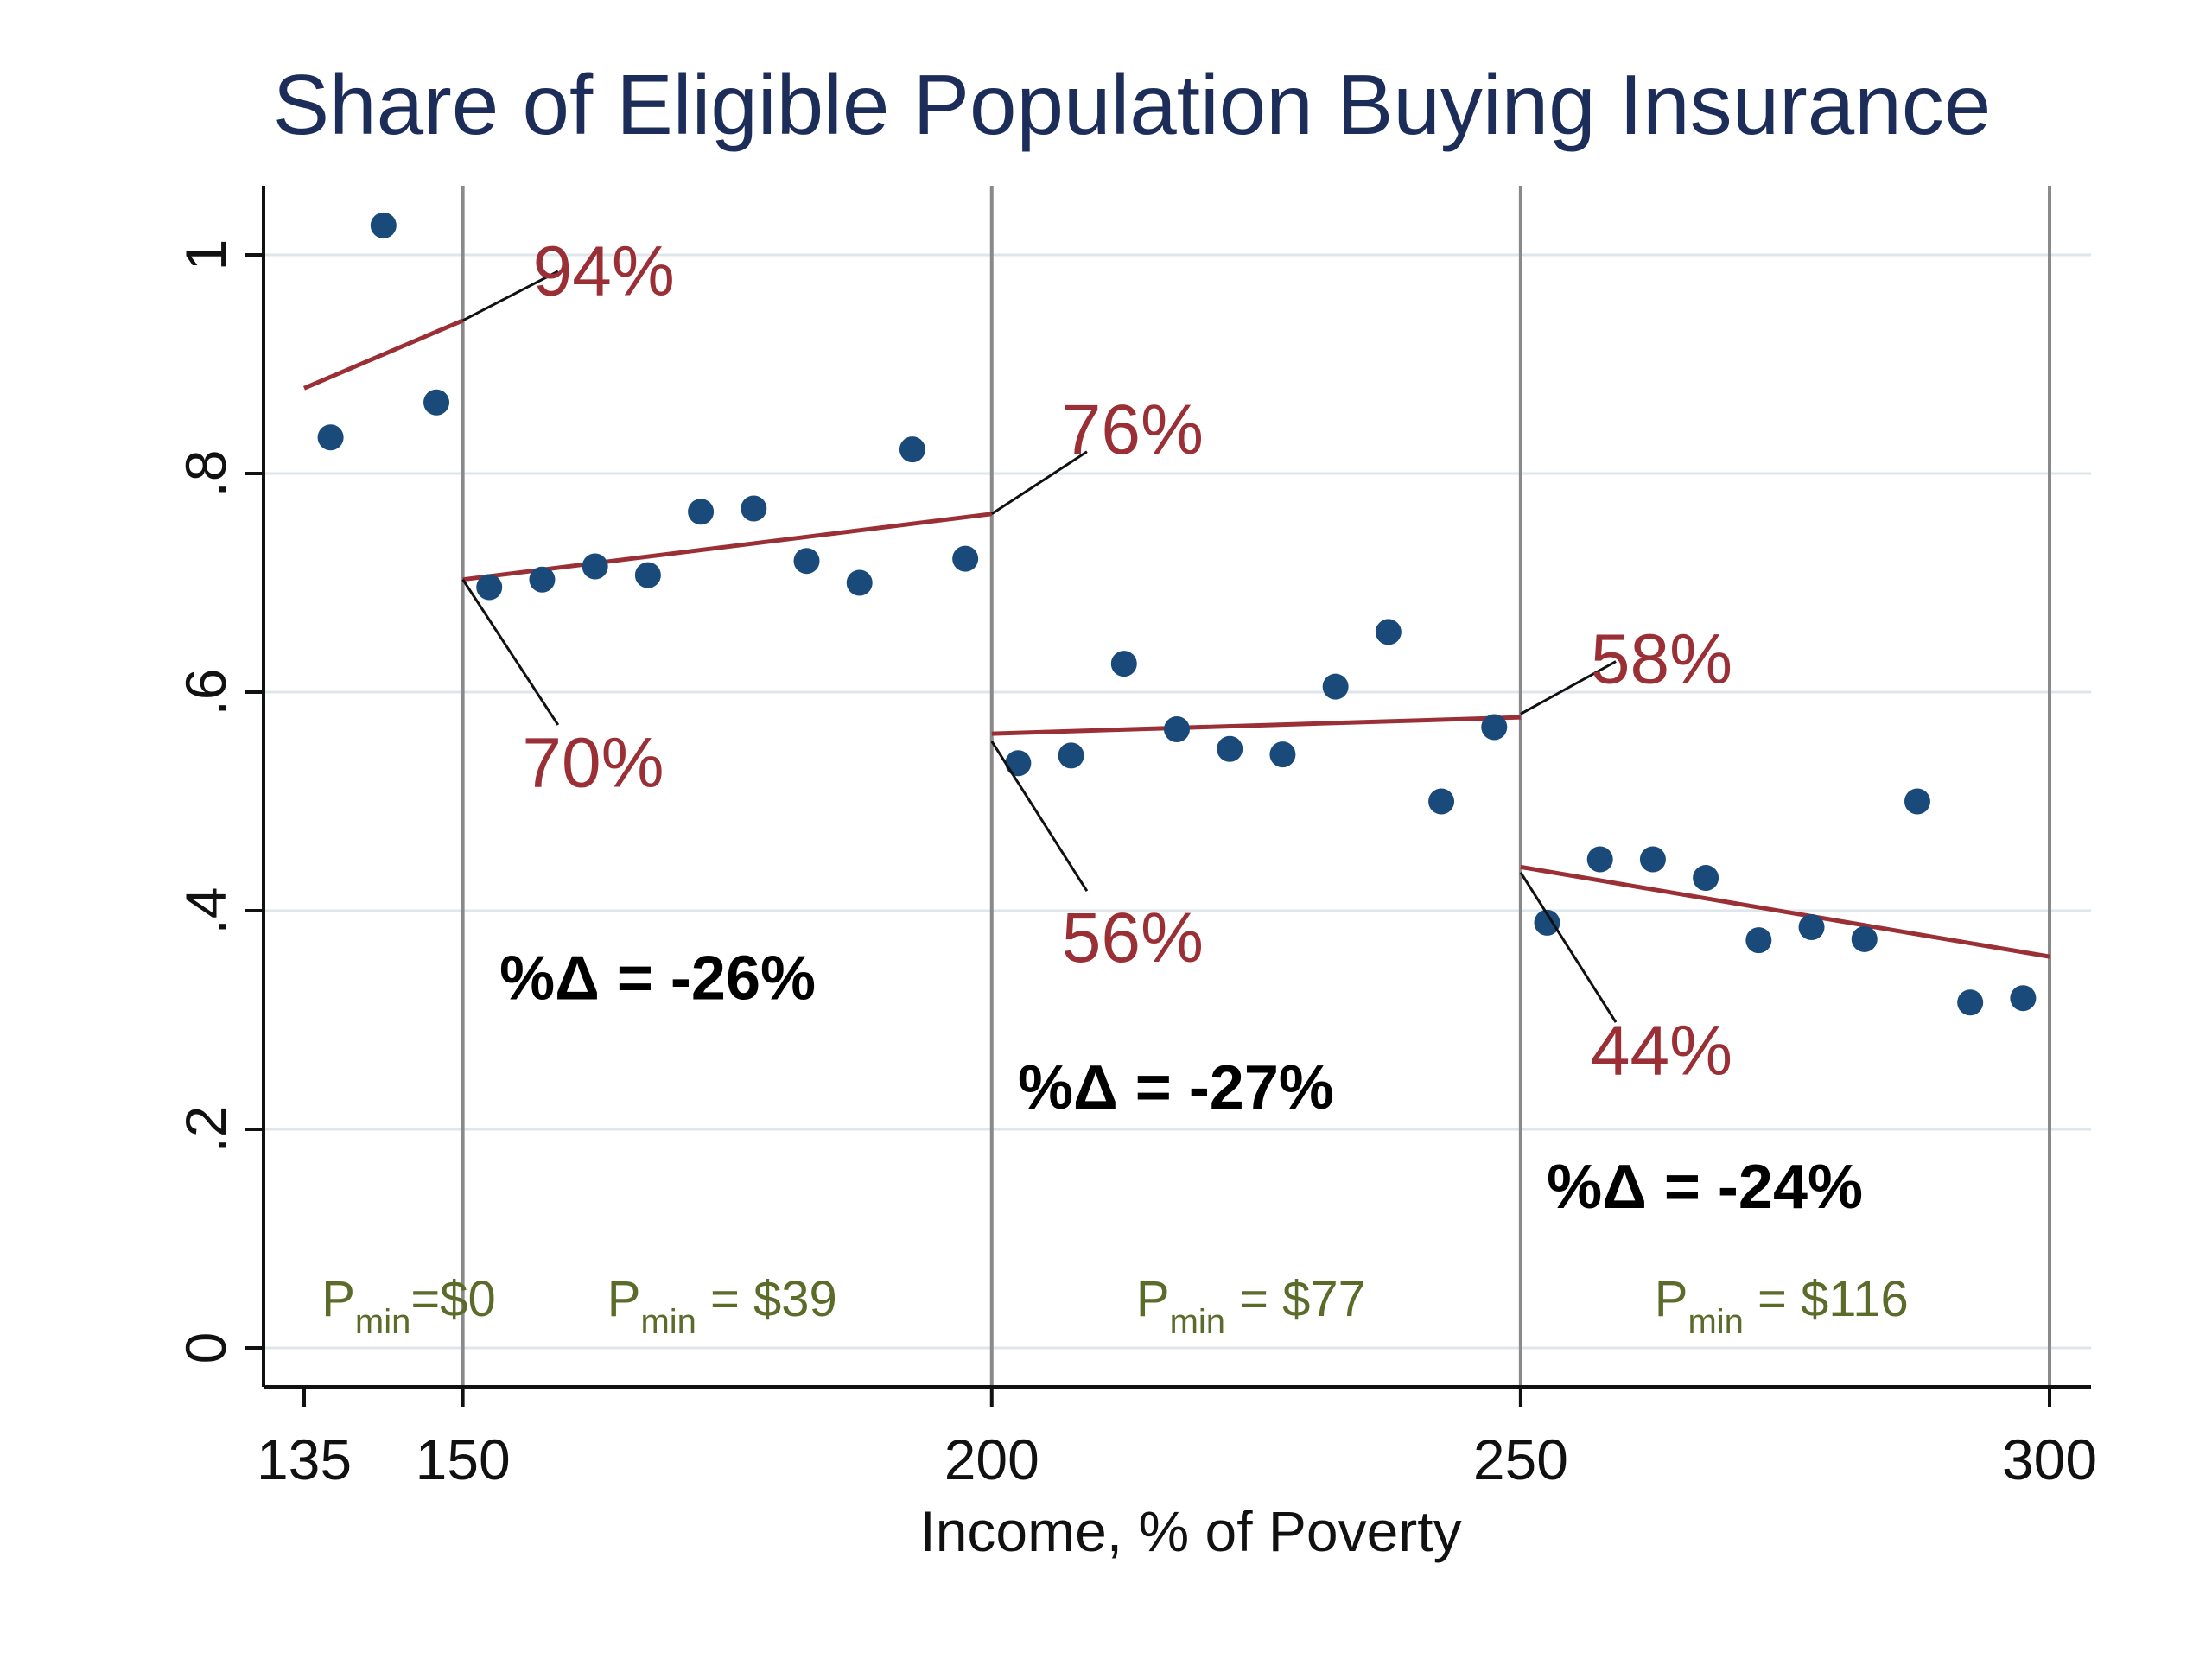 This screenshot has height=1659, width=2212. Describe the element at coordinates (206, 1129) in the screenshot. I see `y-tick-label: .2` at that location.